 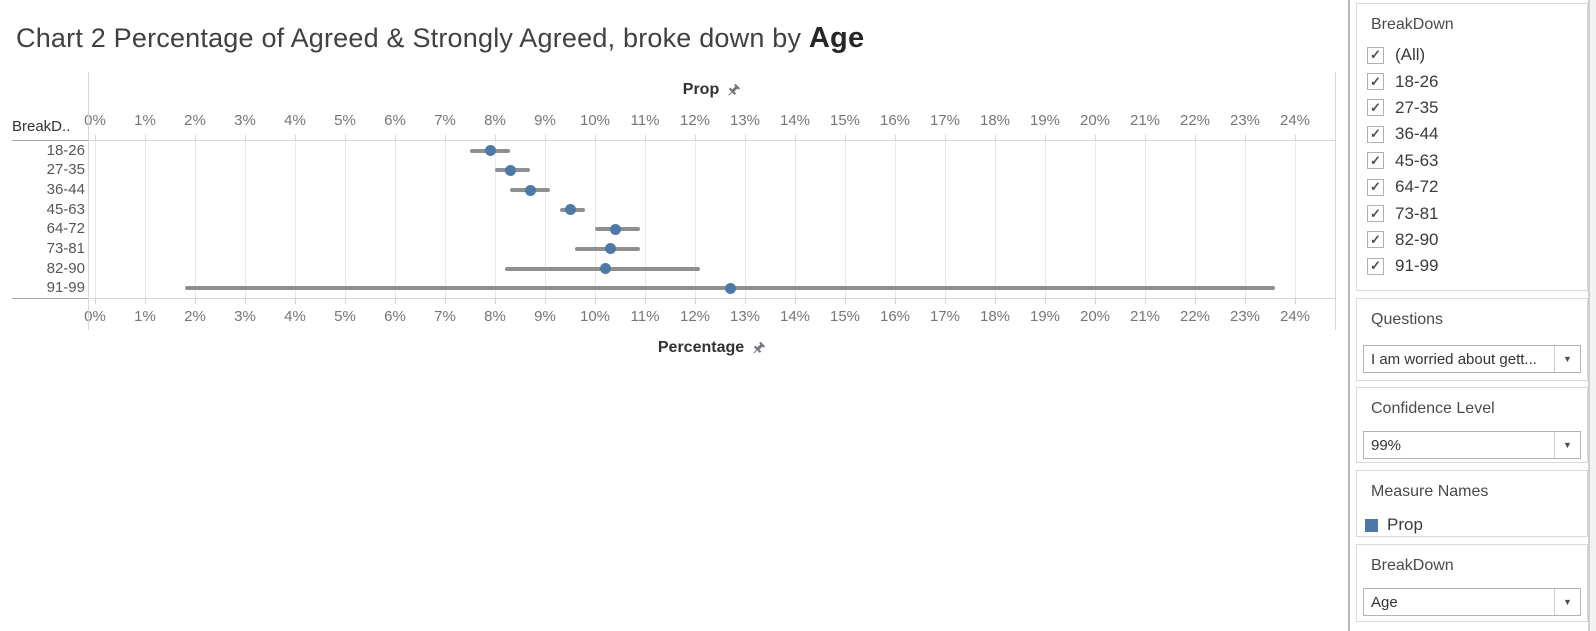 I want to click on bottom-axis-tick-marks, so click(x=711, y=301).